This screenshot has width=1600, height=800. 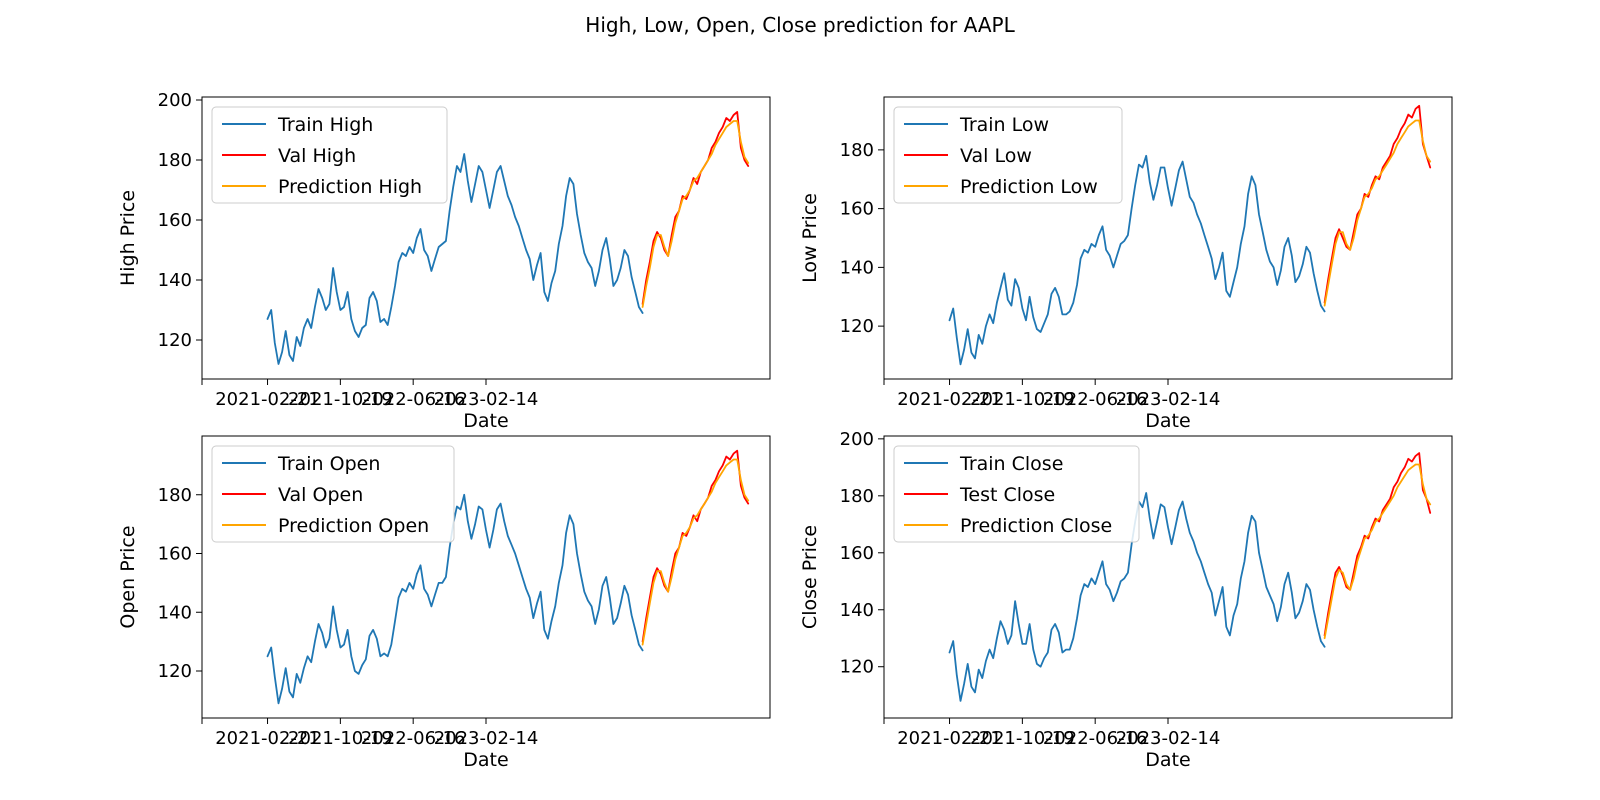 What do you see at coordinates (353, 526) in the screenshot?
I see `legend-label-open-2: Prediction Open` at bounding box center [353, 526].